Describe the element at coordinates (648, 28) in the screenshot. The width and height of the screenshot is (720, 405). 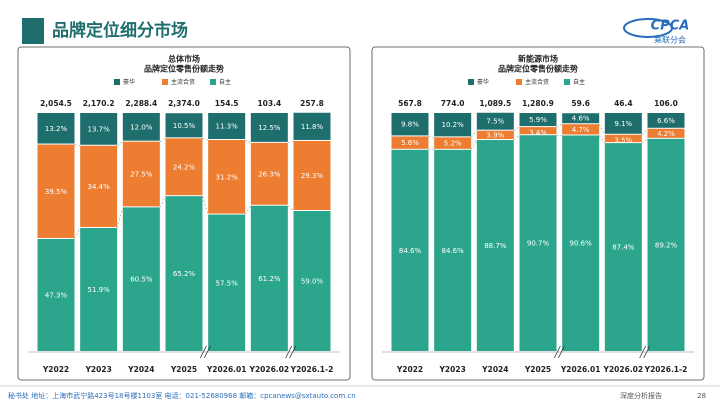
I see `logo-mark` at that location.